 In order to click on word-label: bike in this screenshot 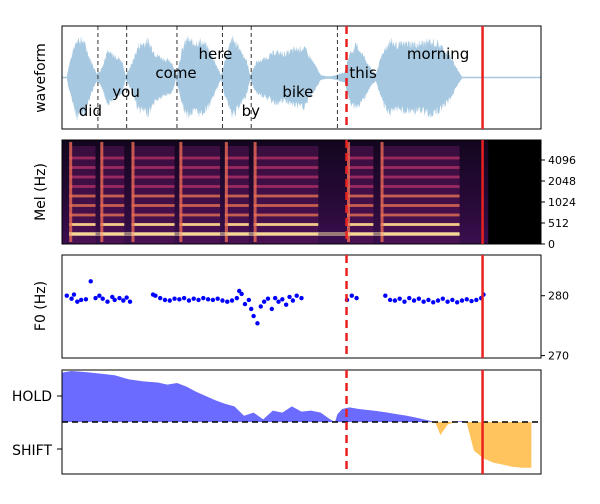, I will do `click(297, 92)`.